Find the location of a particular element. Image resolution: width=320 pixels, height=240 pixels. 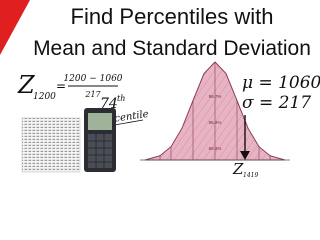

equals: = is located at coordinates (61, 86).